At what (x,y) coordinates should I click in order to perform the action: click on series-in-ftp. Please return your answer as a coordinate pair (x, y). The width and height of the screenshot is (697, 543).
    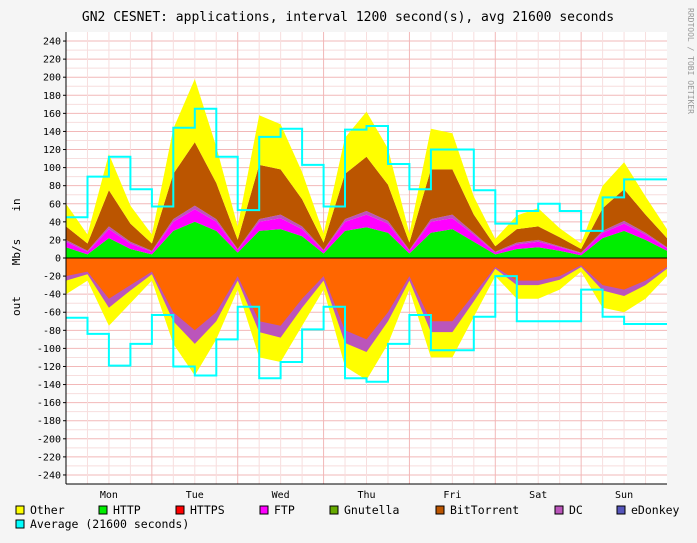
    Looking at the image, I should click on (366, 232).